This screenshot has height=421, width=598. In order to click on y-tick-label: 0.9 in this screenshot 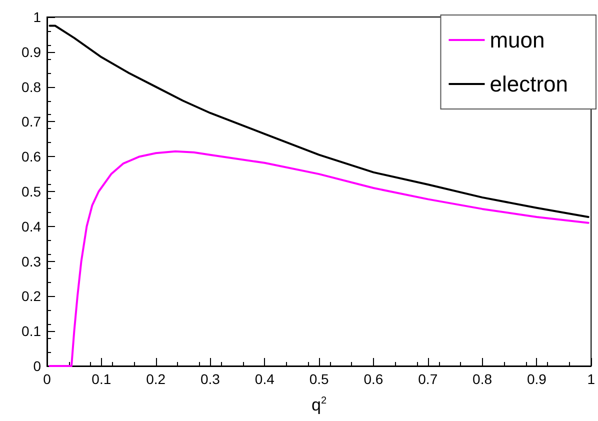, I will do `click(32, 52)`.